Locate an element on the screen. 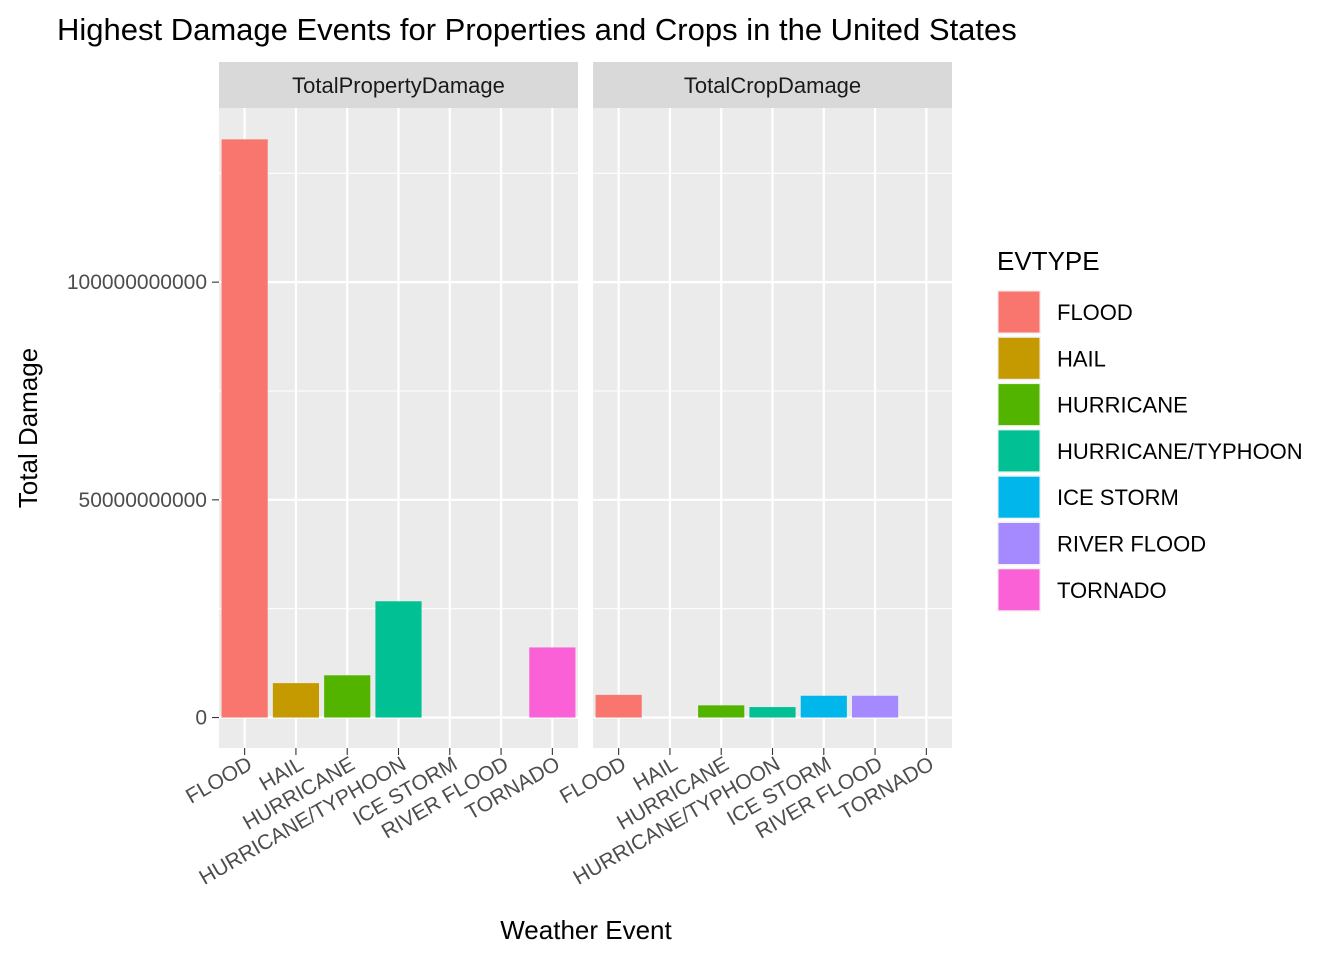 The width and height of the screenshot is (1344, 960). legend-label: ICE STORM is located at coordinates (1118, 497).